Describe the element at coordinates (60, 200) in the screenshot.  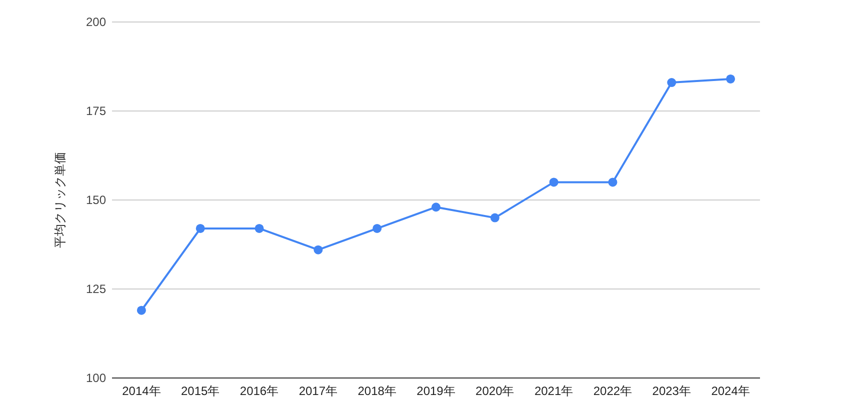
I see `y-axis-title: 平均クリック単価` at that location.